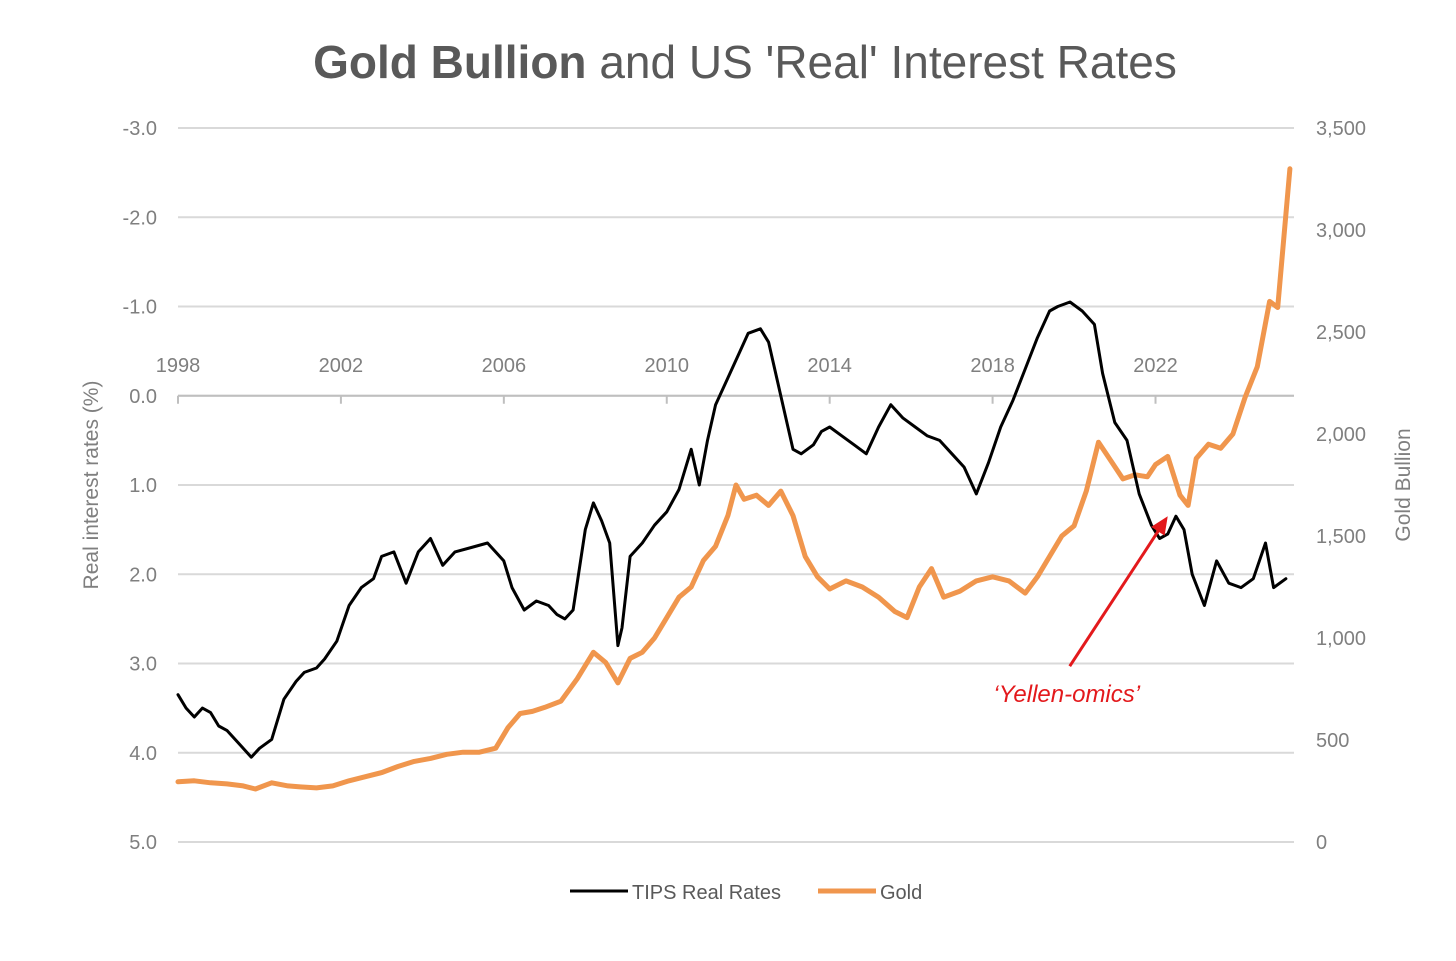  Describe the element at coordinates (1155, 366) in the screenshot. I see `x-tick-label: 2022` at that location.